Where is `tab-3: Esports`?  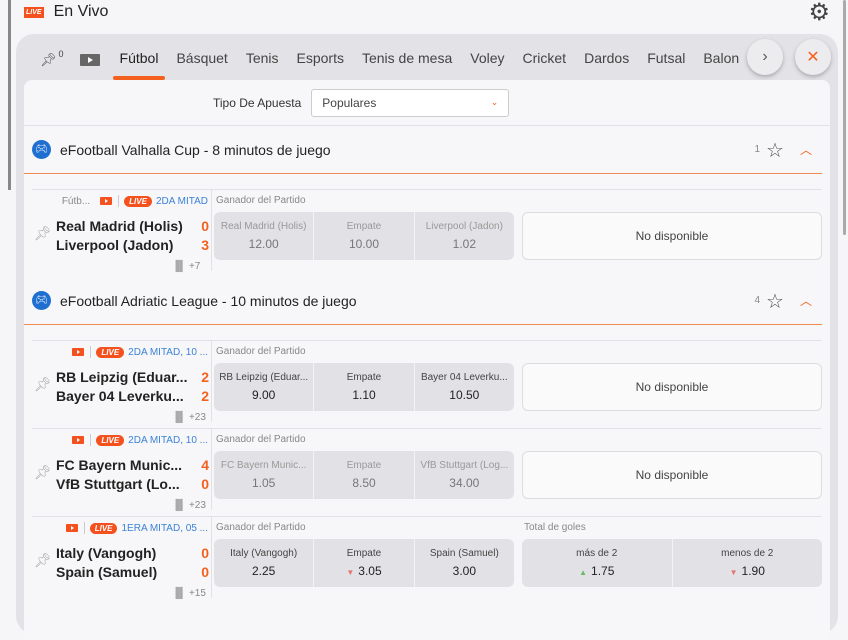 tab-3: Esports is located at coordinates (320, 58).